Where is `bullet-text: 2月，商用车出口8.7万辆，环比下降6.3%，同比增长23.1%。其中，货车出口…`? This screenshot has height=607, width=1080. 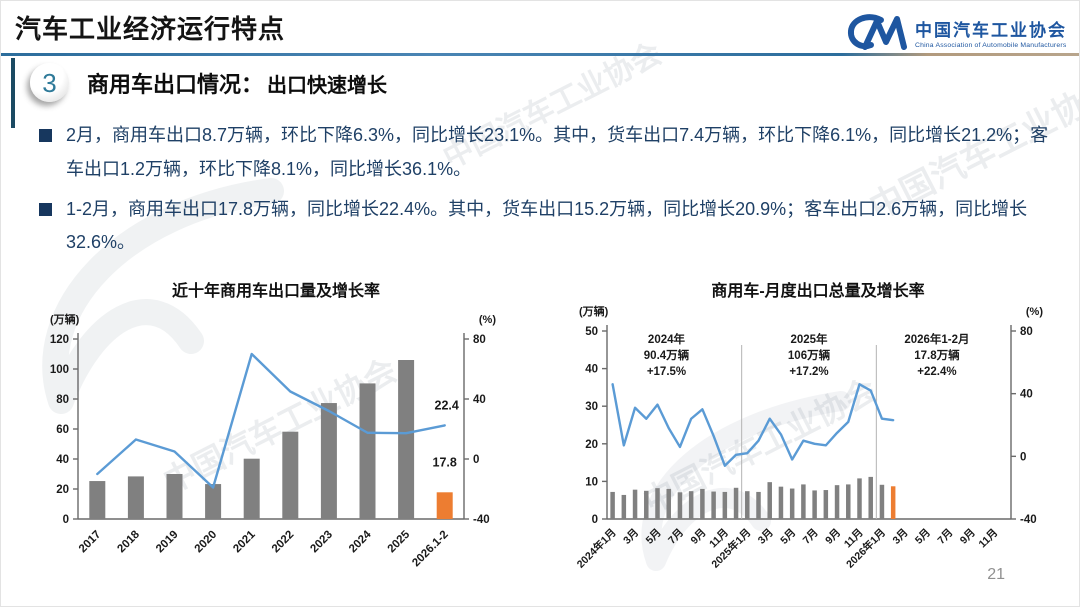 bullet-text: 2月，商用车出口8.7万辆，环比下降6.3%，同比增长23.1%。其中，货车出口… is located at coordinates (557, 152).